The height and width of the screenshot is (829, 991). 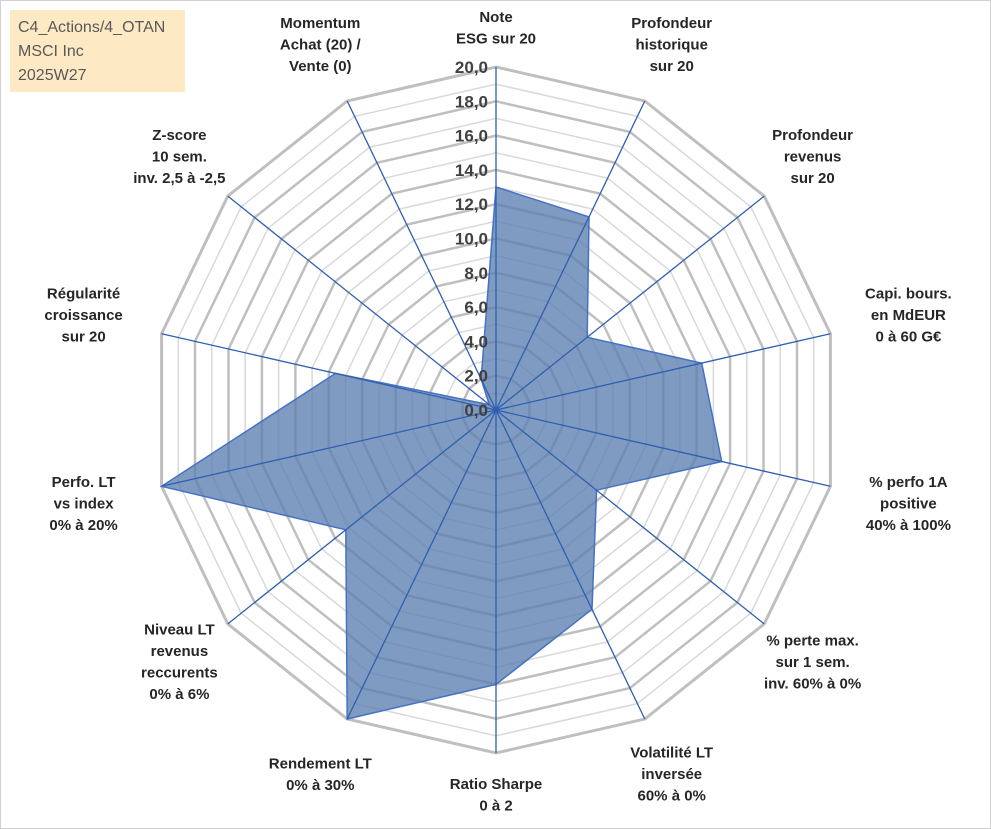 I want to click on axis-label: % perte max. sur 1 sem. inv. 60% à 0%, so click(x=812, y=662).